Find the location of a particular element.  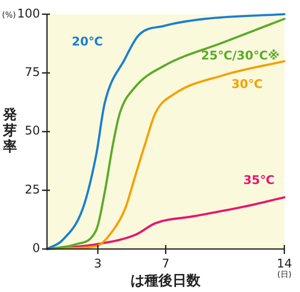

x-tick-label: 7 is located at coordinates (166, 263).